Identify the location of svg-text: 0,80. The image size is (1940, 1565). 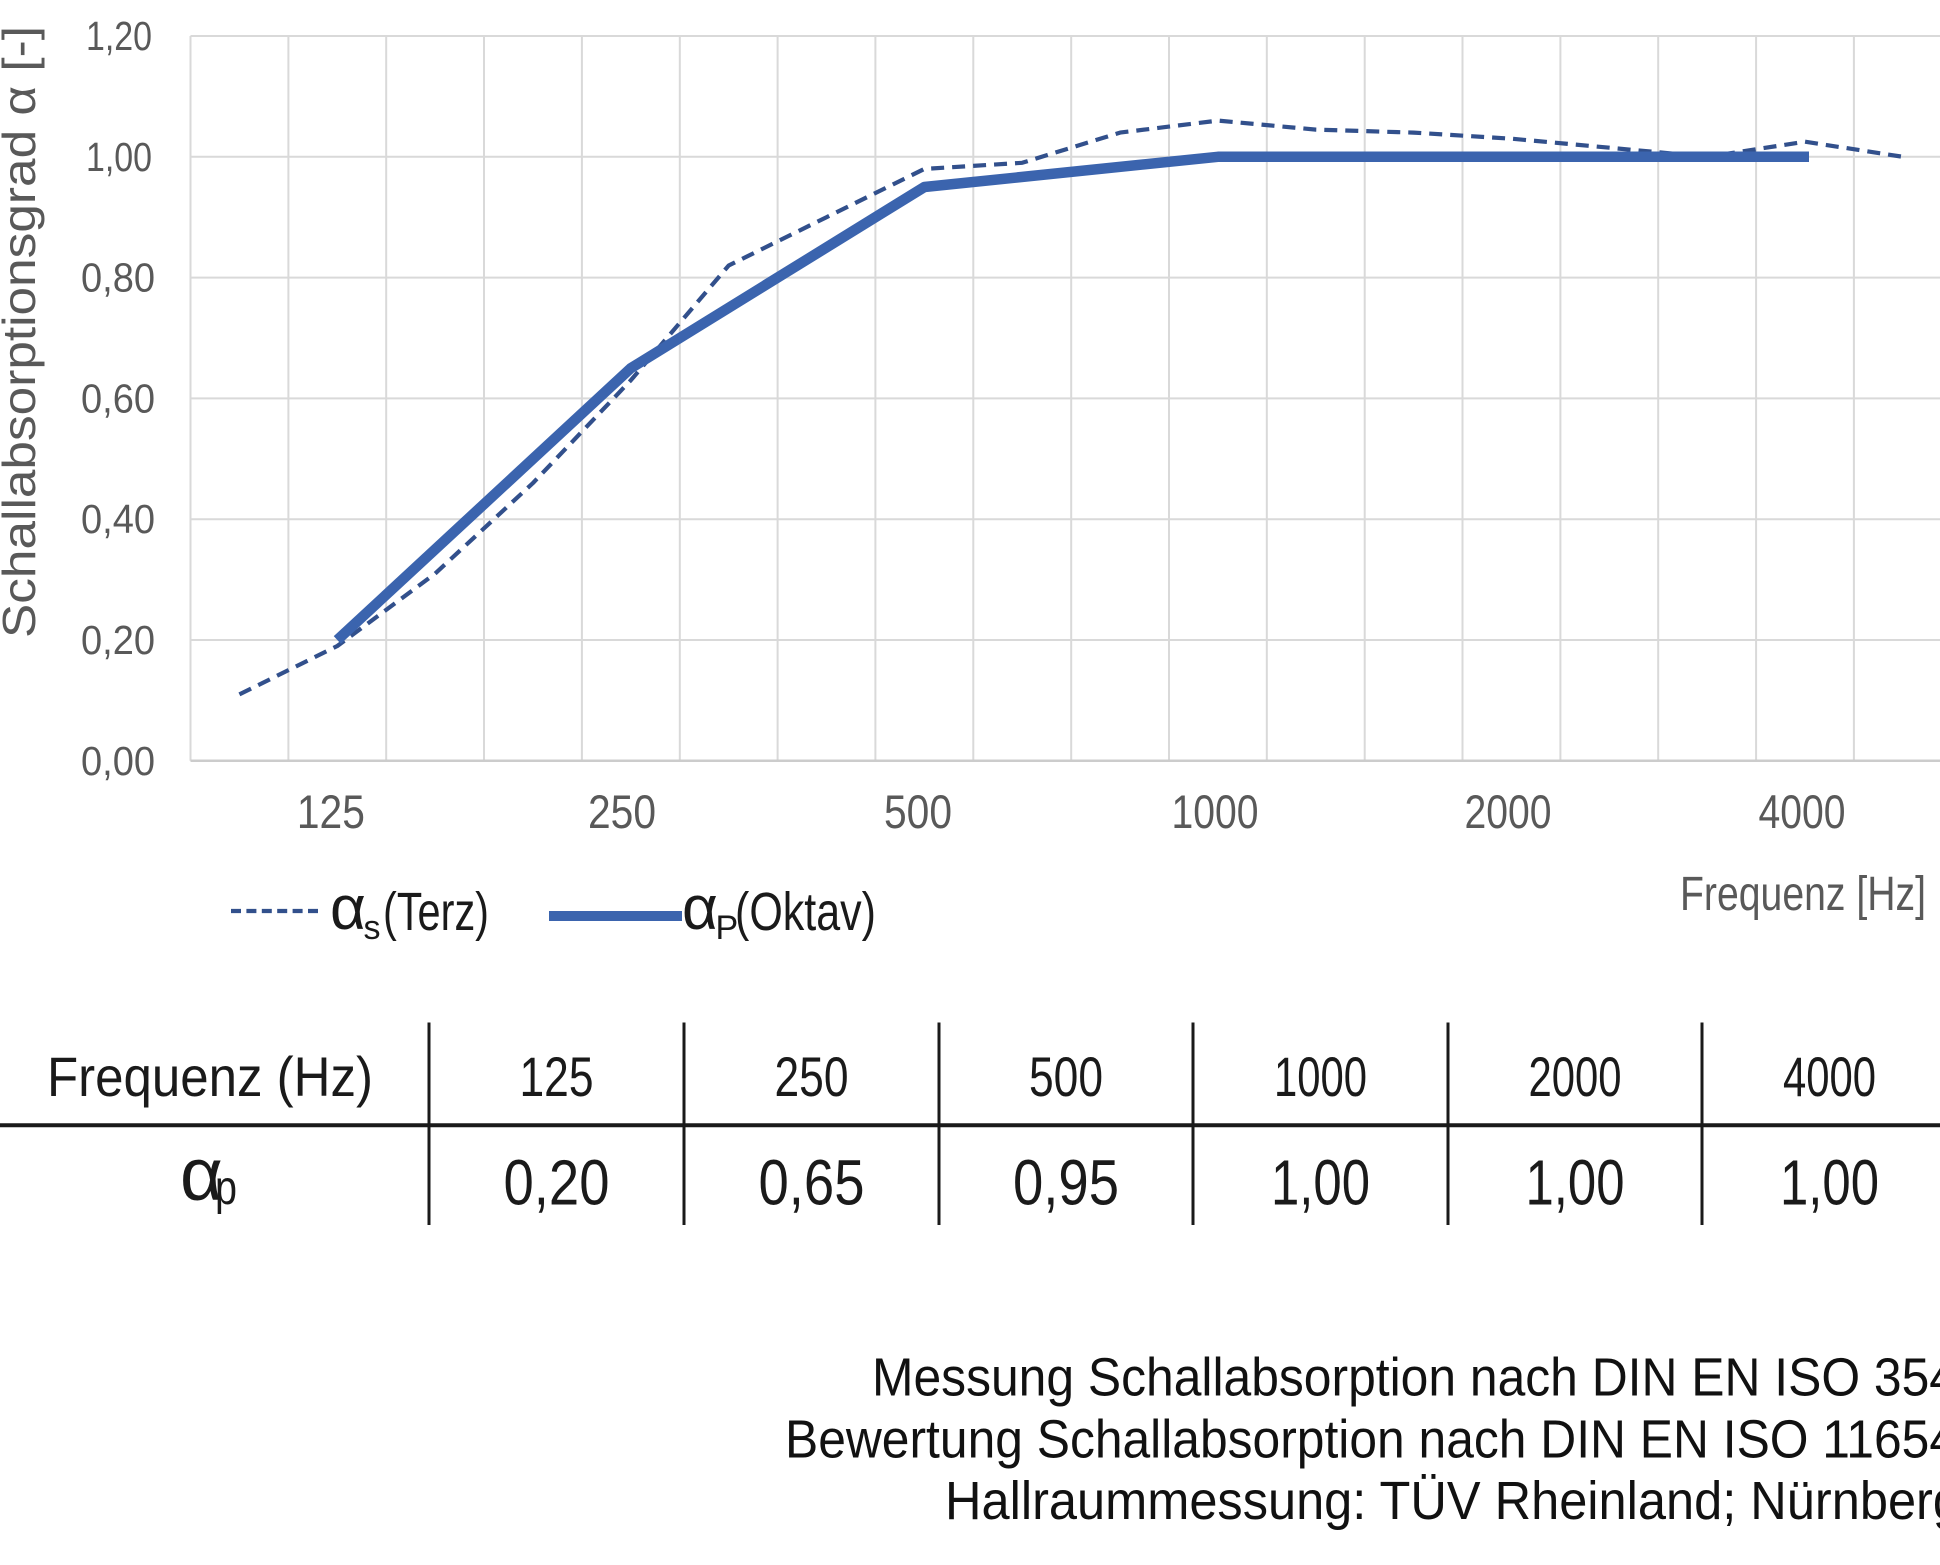
(118, 278).